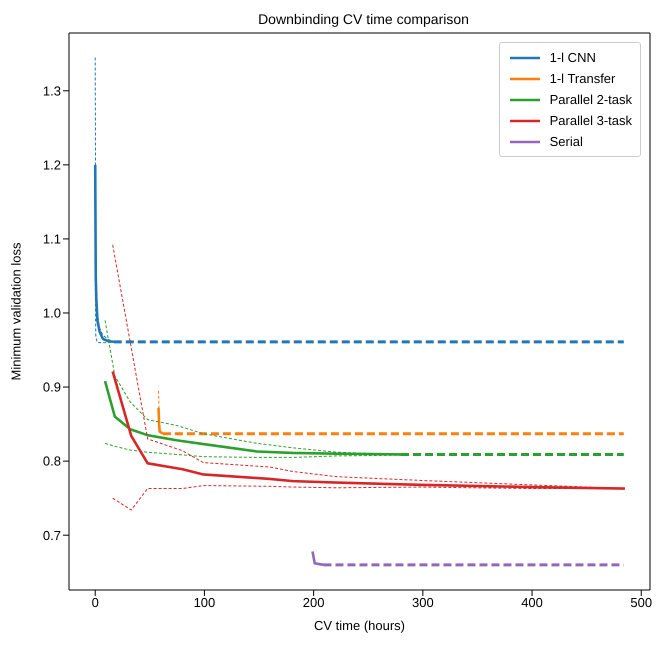  What do you see at coordinates (423, 602) in the screenshot?
I see `x-tick-label: 300` at bounding box center [423, 602].